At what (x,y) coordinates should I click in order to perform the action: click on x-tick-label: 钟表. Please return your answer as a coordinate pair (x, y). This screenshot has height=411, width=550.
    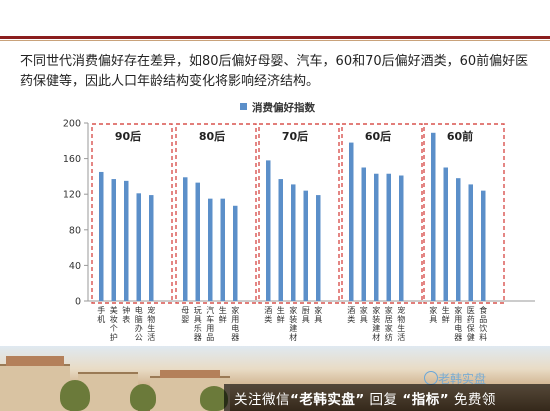
    Looking at the image, I should click on (126, 314).